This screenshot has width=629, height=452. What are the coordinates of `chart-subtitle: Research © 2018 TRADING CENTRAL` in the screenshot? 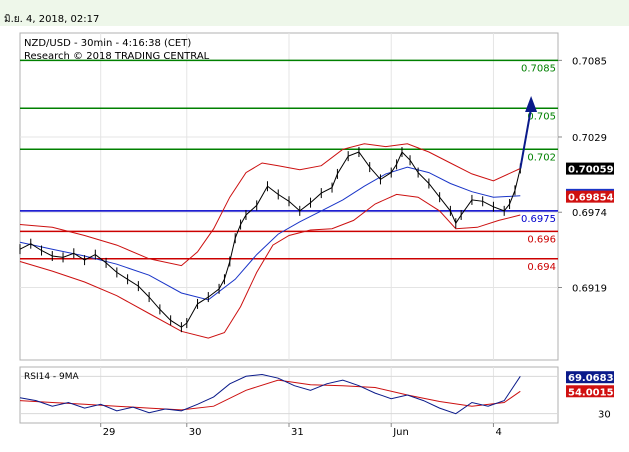 It's located at (117, 56).